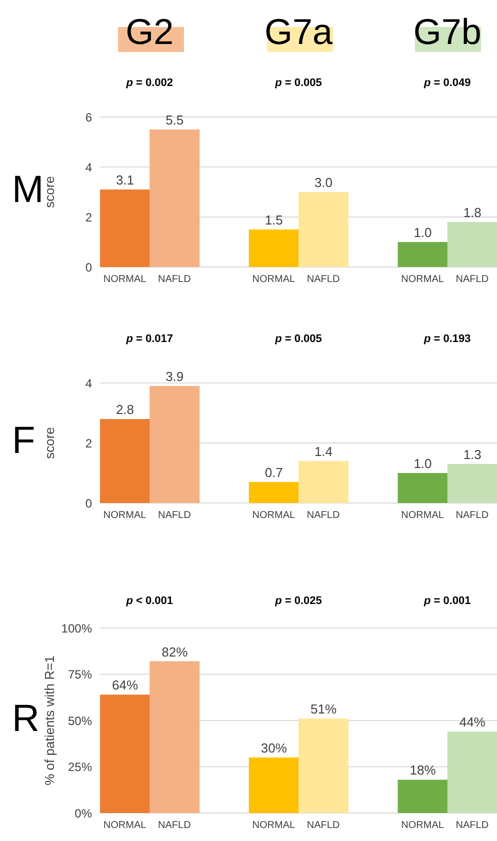  Describe the element at coordinates (472, 722) in the screenshot. I see `data-label: 44%` at that location.